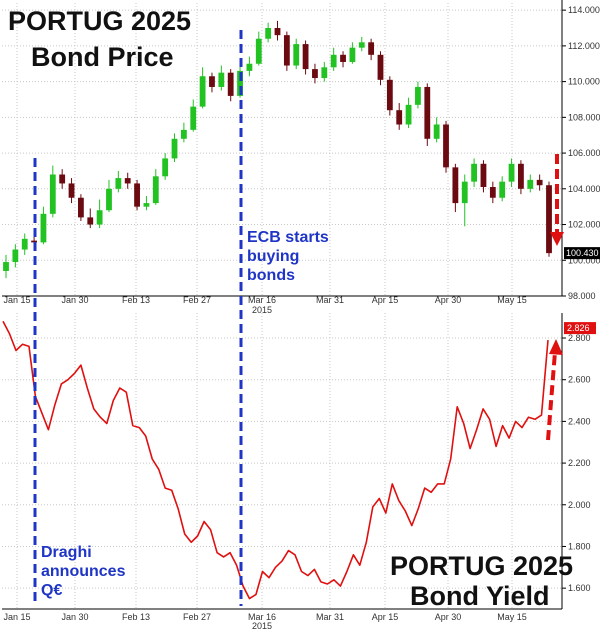 Image resolution: width=600 pixels, height=636 pixels. I want to click on yield-x-tick-label: Mar 31, so click(330, 617).